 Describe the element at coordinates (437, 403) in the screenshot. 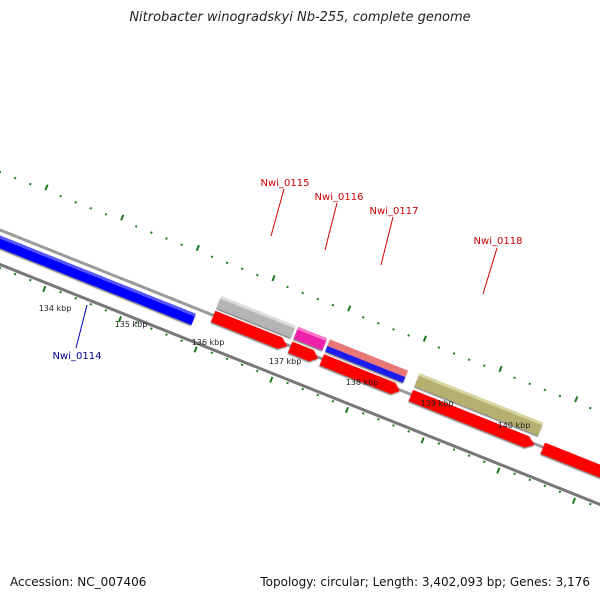

I see `scale-label: 139 kbp` at that location.